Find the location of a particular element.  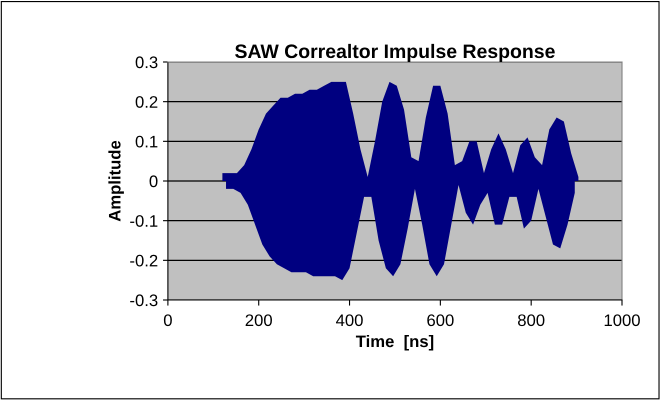

x-tick-label: 400 is located at coordinates (349, 320).